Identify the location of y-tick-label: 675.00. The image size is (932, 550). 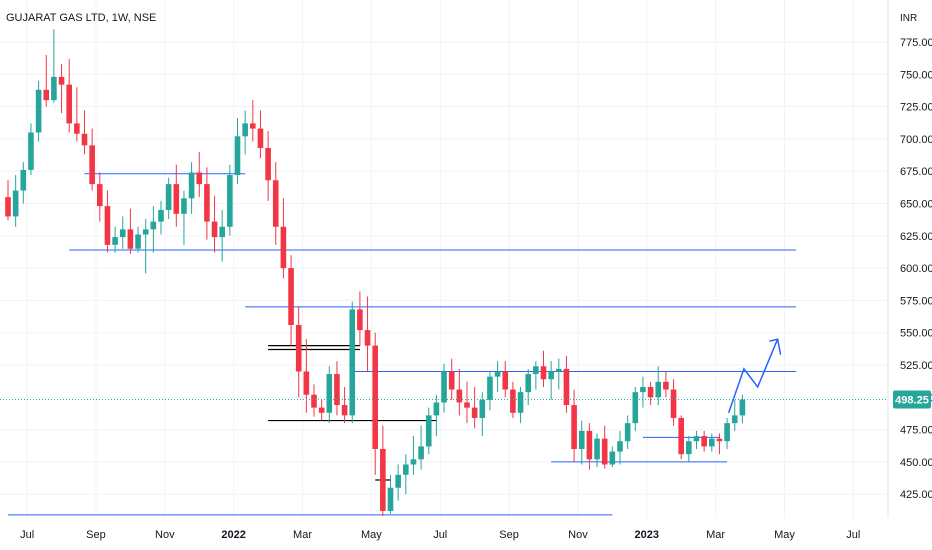
(916, 172).